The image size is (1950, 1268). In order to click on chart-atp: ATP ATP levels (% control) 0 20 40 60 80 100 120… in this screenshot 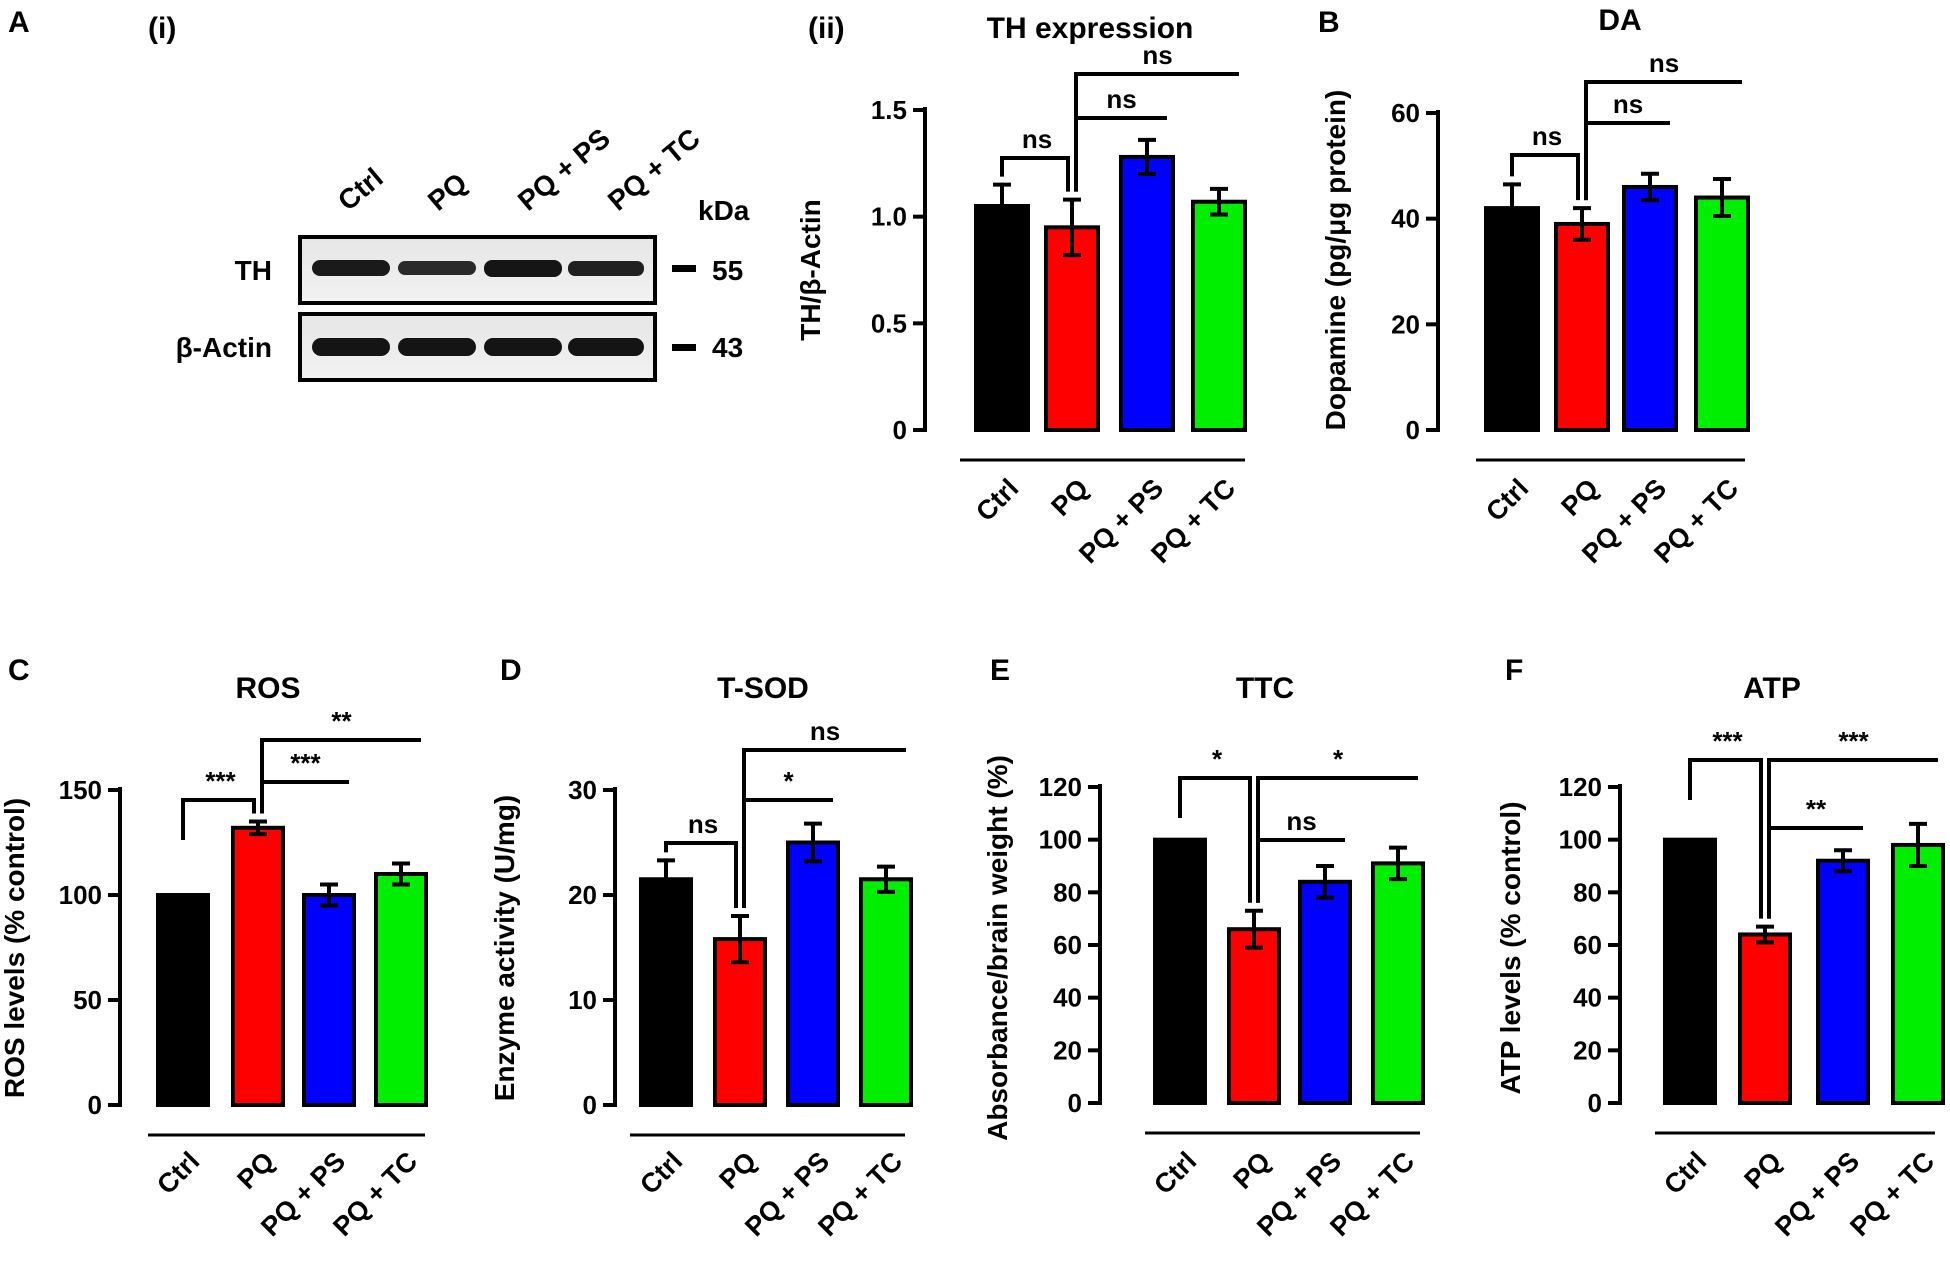, I will do `click(1720, 957)`.